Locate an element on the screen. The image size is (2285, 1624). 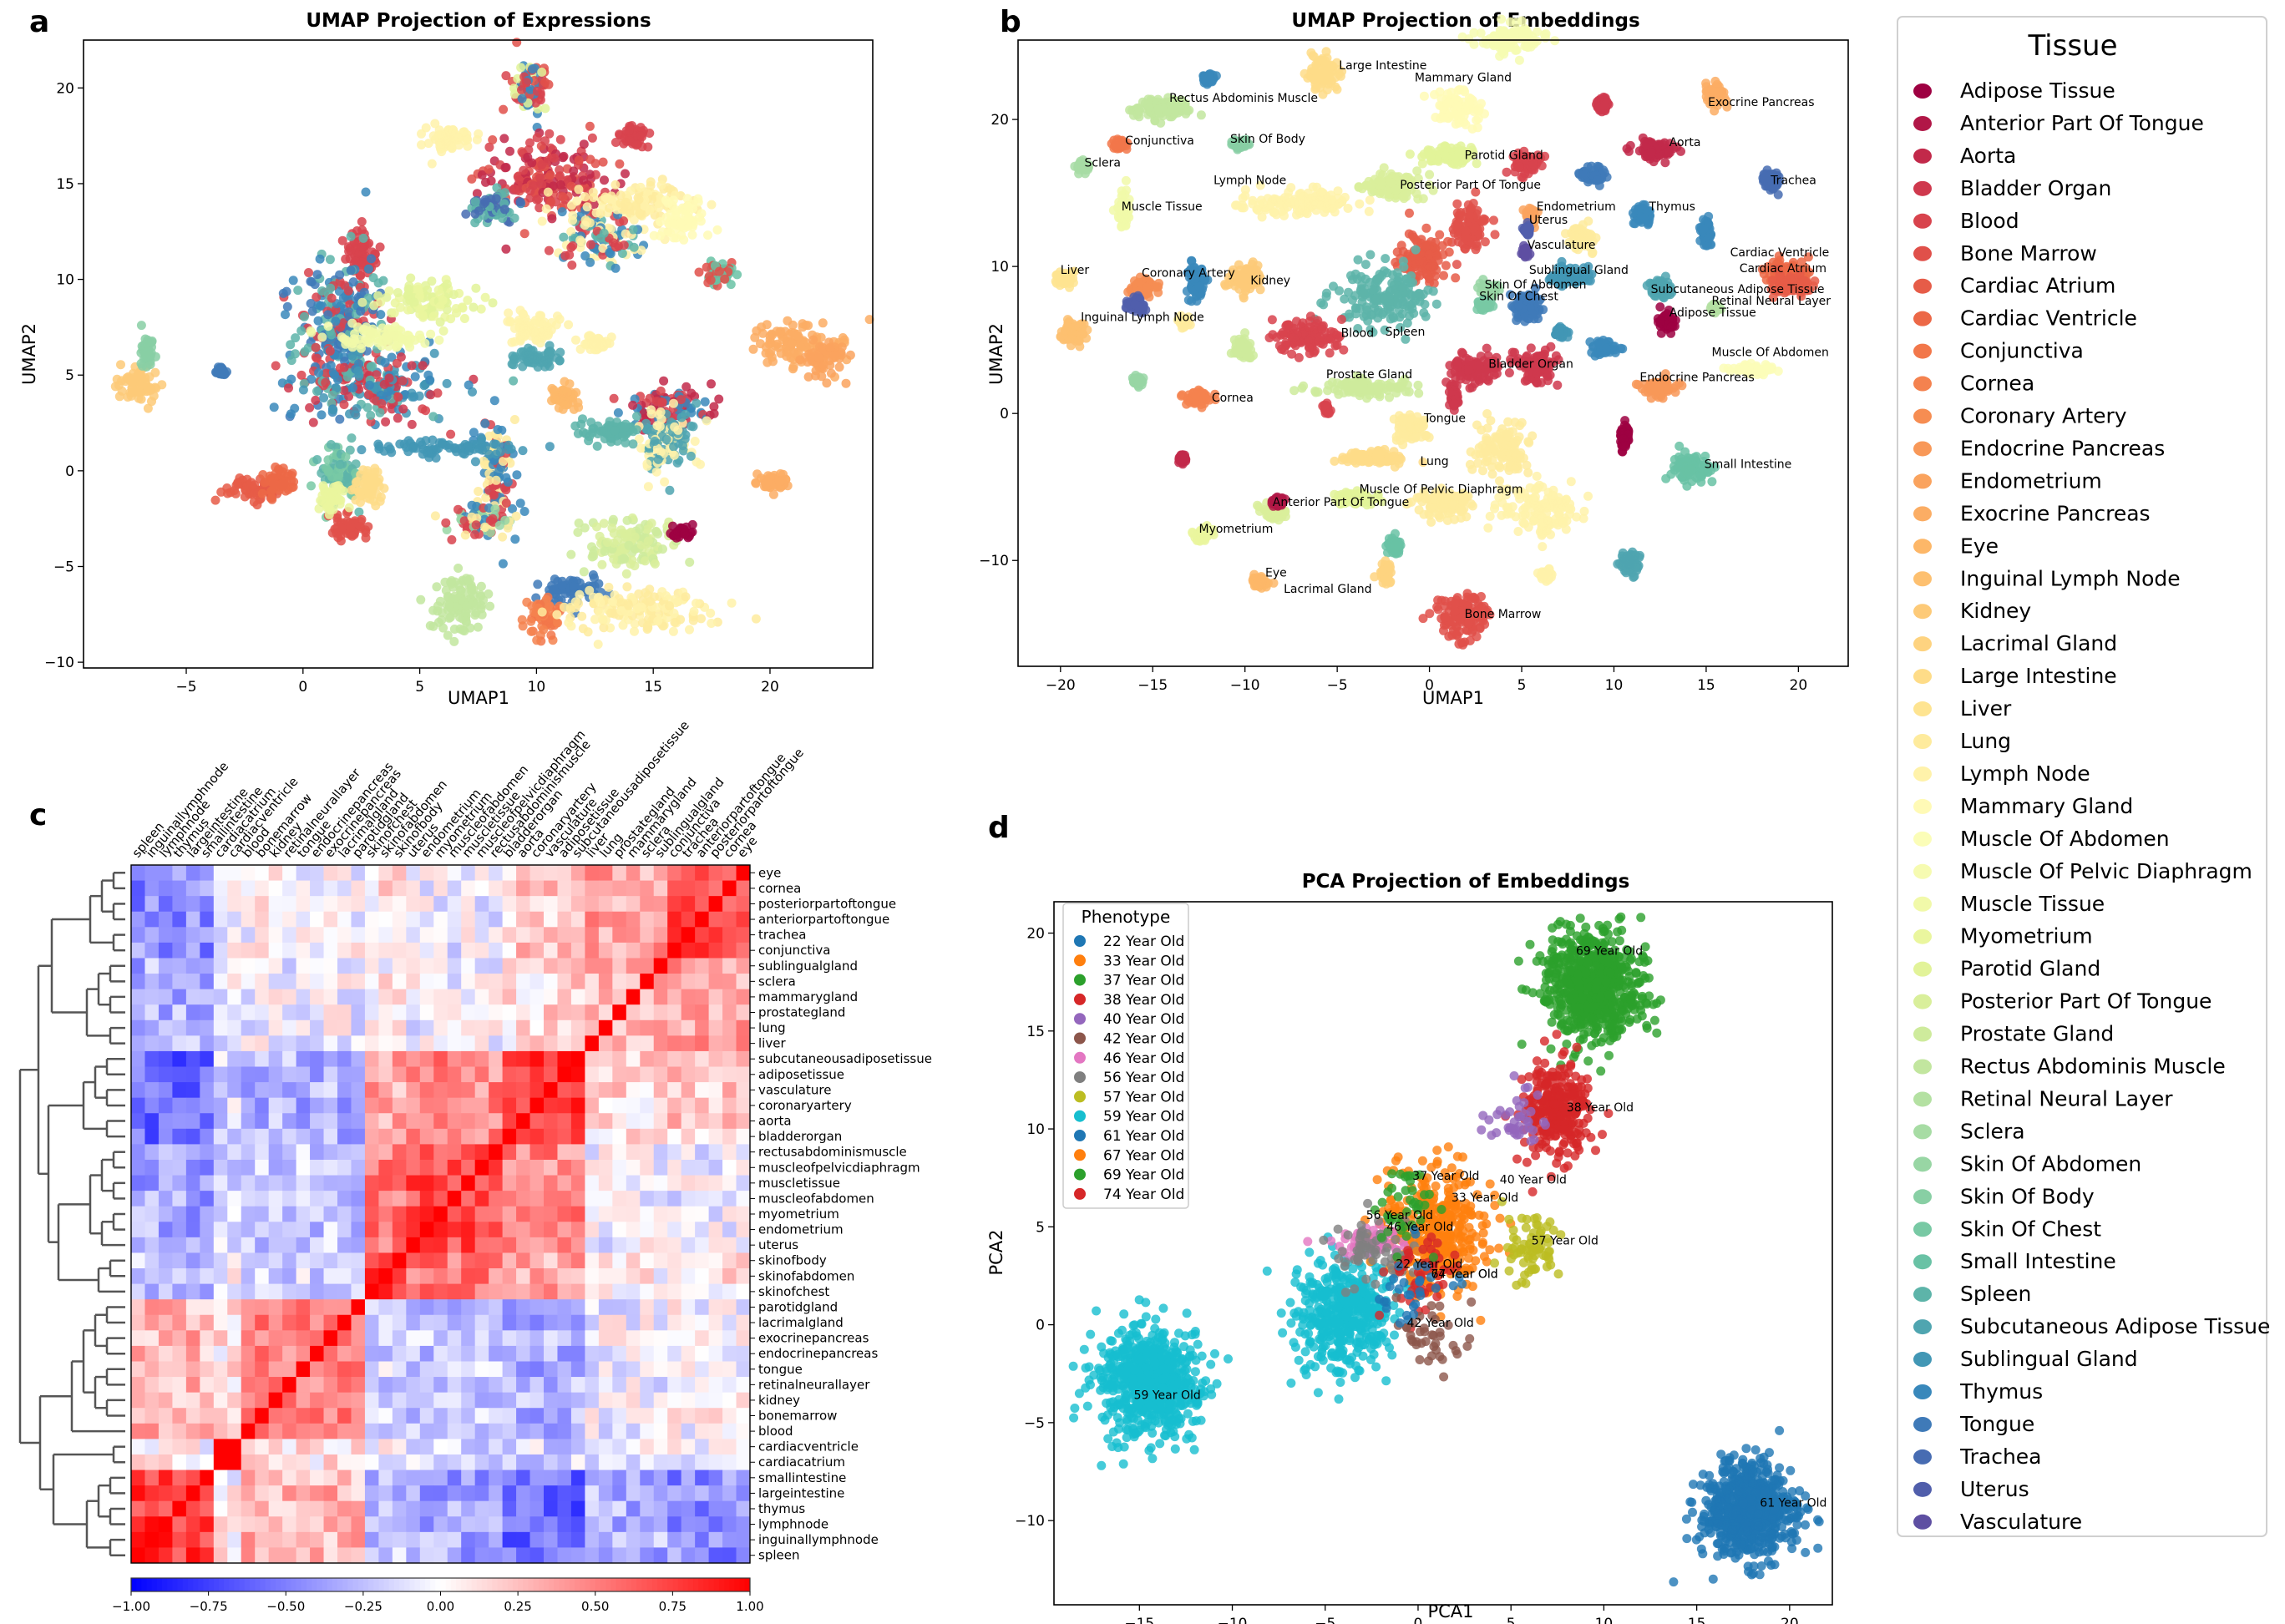
panel-a-ytick-label: 0 is located at coordinates (69, 471).